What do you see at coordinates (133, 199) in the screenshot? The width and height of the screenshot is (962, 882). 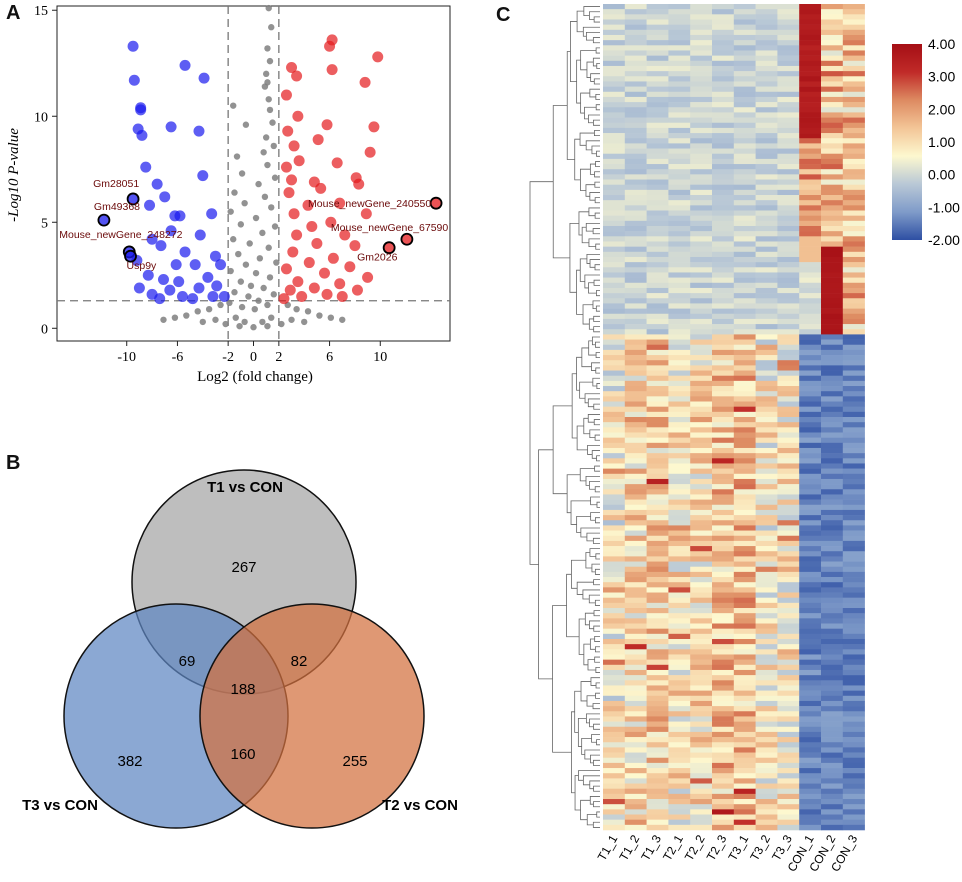 I see `highlighted-gene-point` at bounding box center [133, 199].